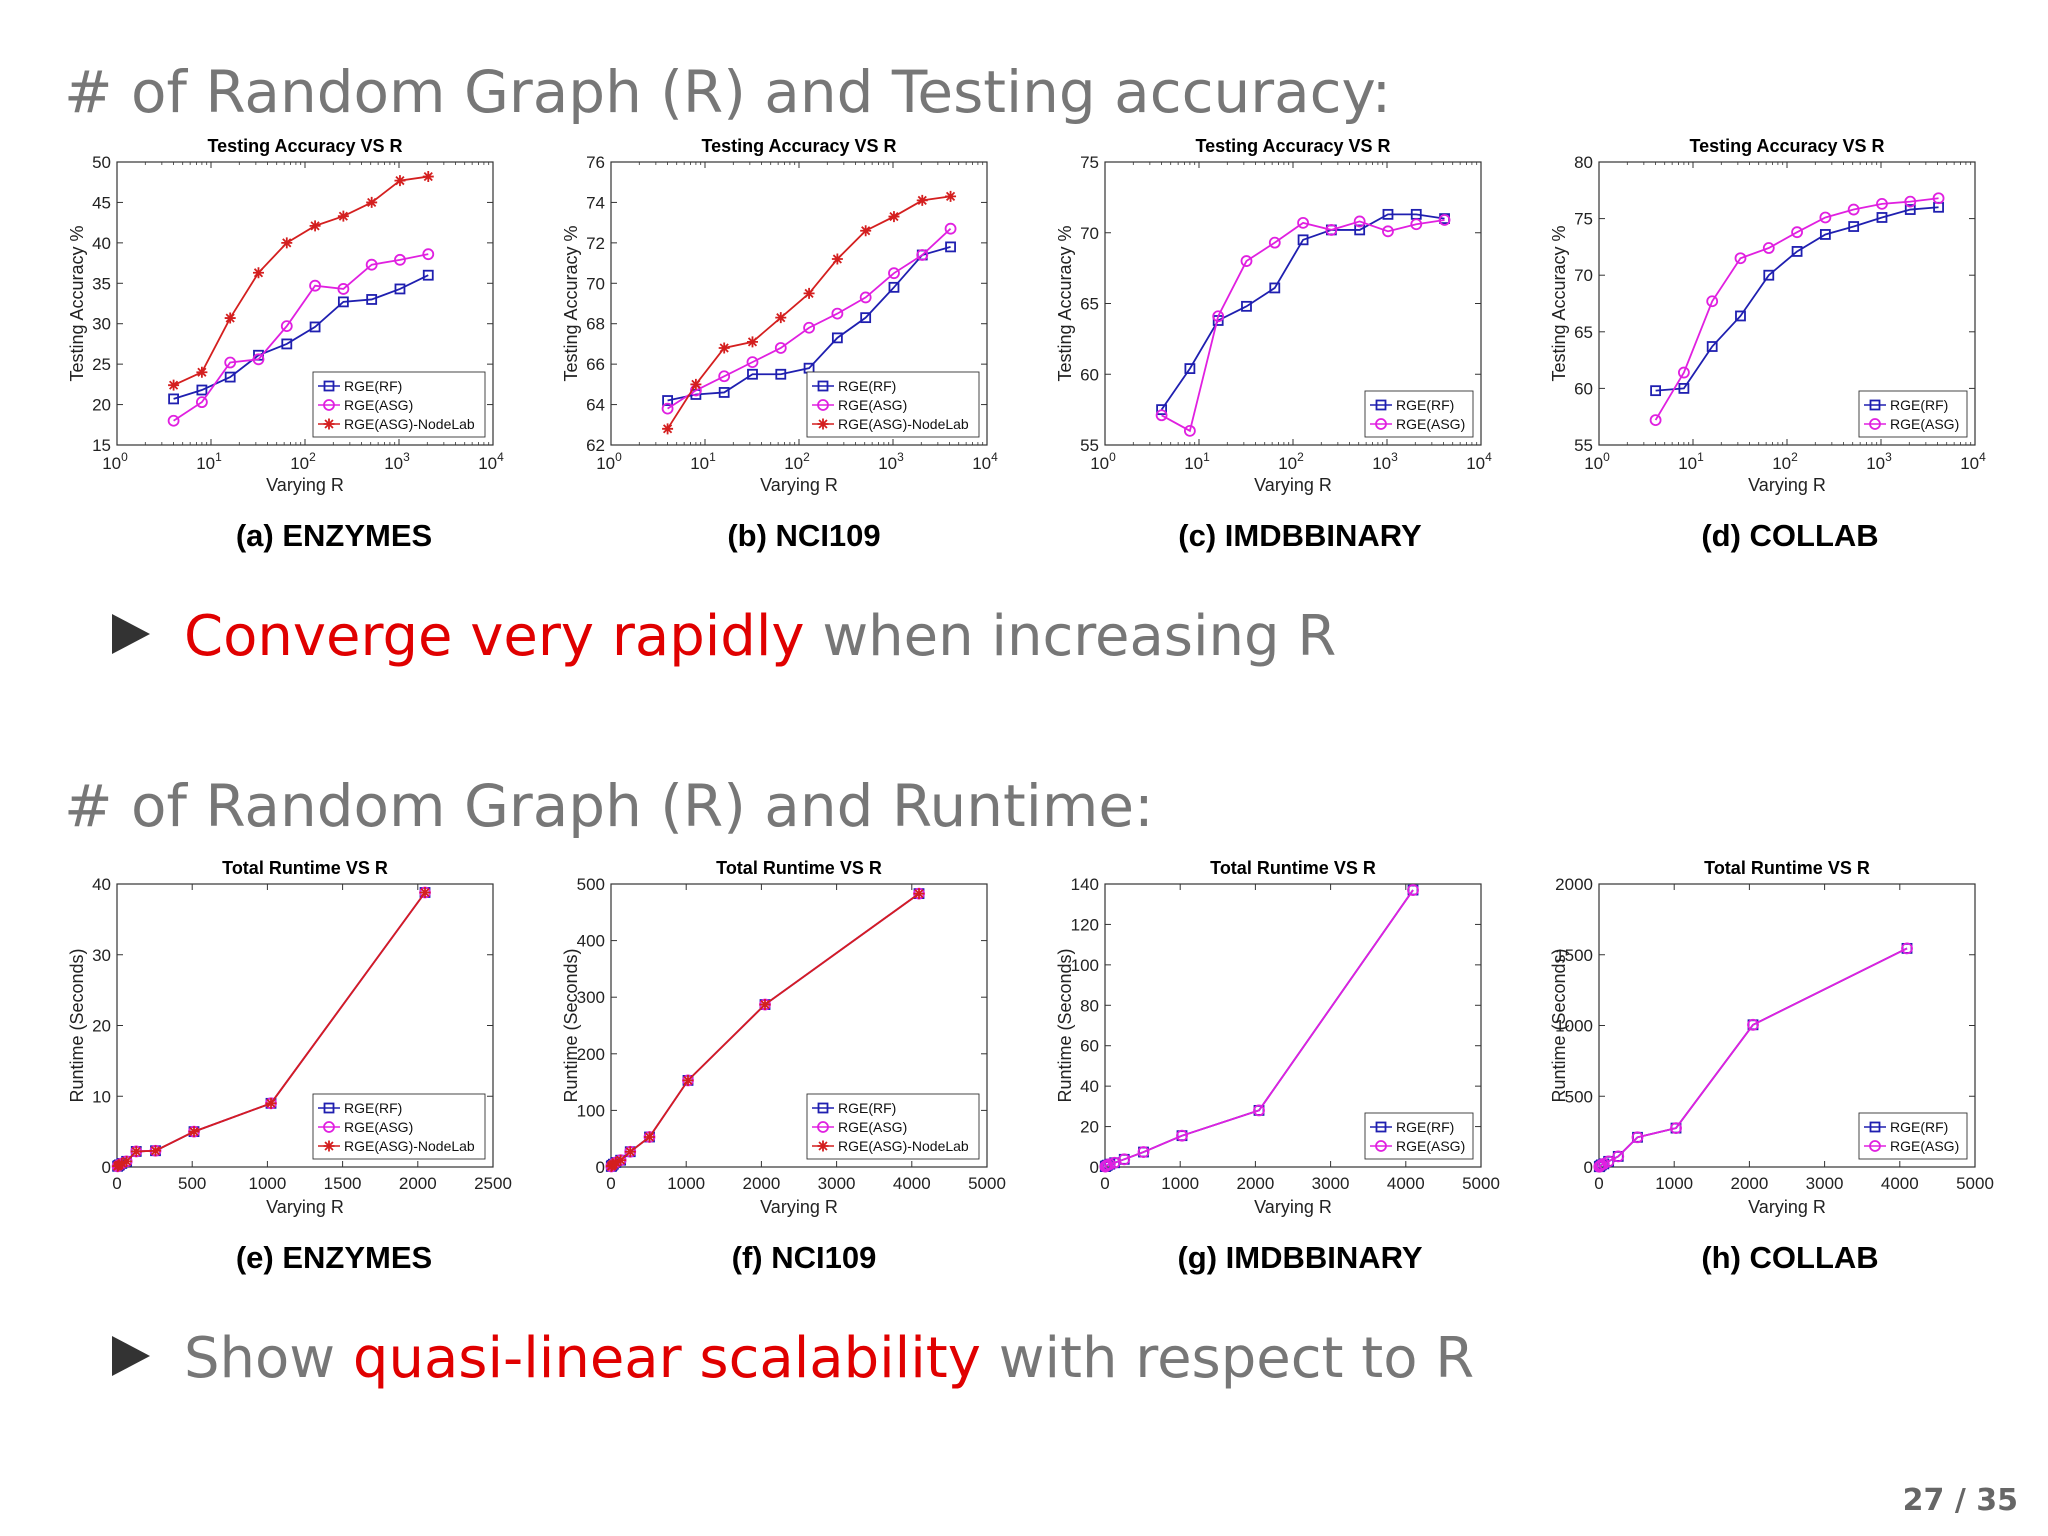  I want to click on caption-g: (g) IMDBBINARY, so click(1300, 1257).